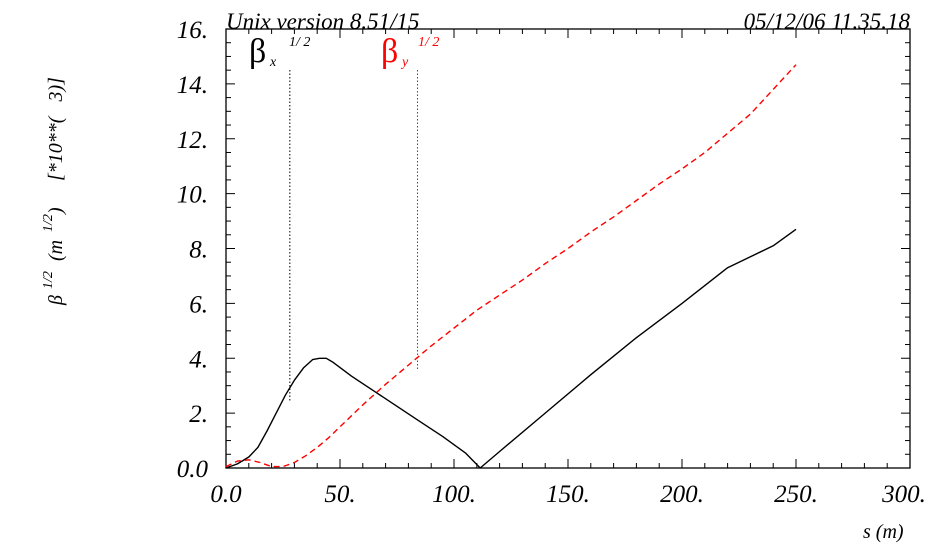  I want to click on y-axis-title: β 1/2 (m 1/2 ) [*10**( 3)], so click(54, 191).